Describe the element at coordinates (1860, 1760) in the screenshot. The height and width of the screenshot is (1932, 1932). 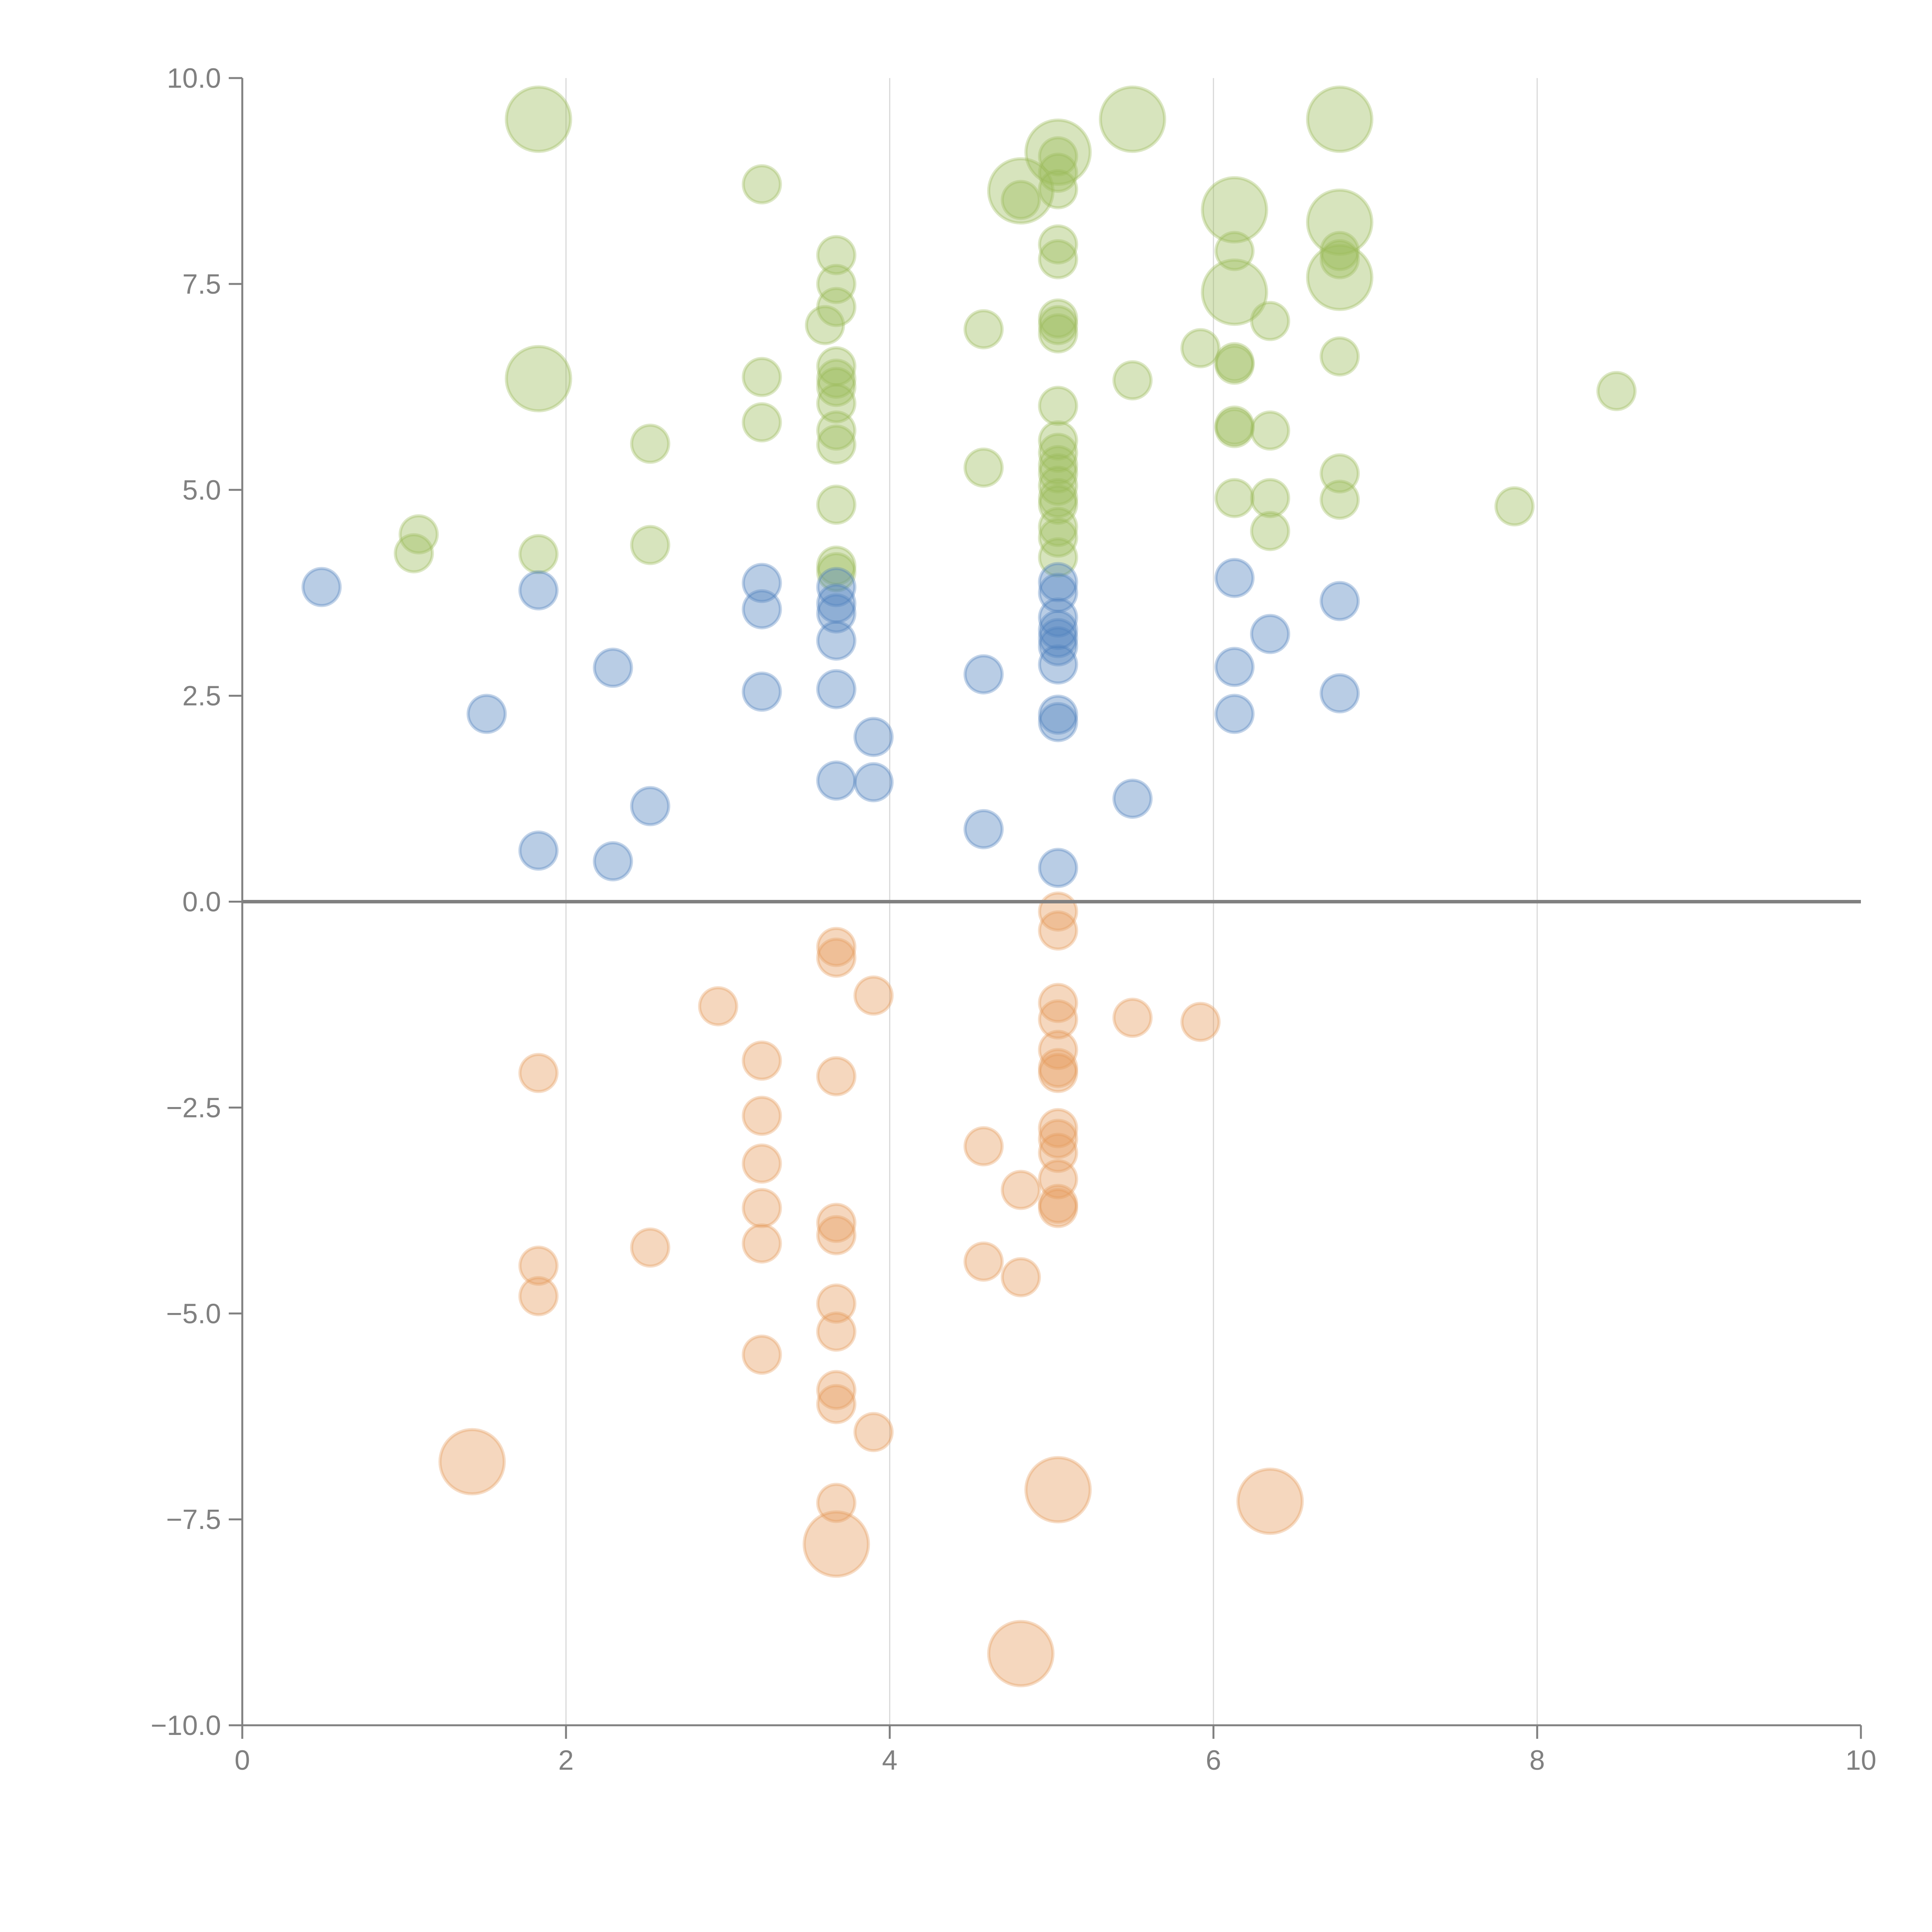
I see `x-tick-label: 10` at that location.